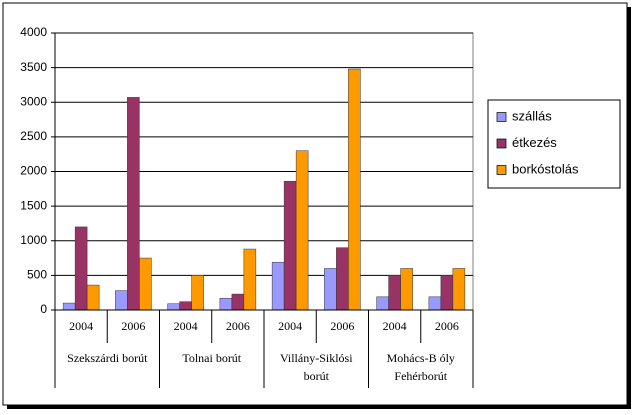 Image resolution: width=638 pixels, height=415 pixels. What do you see at coordinates (33, 205) in the screenshot?
I see `y-tick-label: 1500` at bounding box center [33, 205].